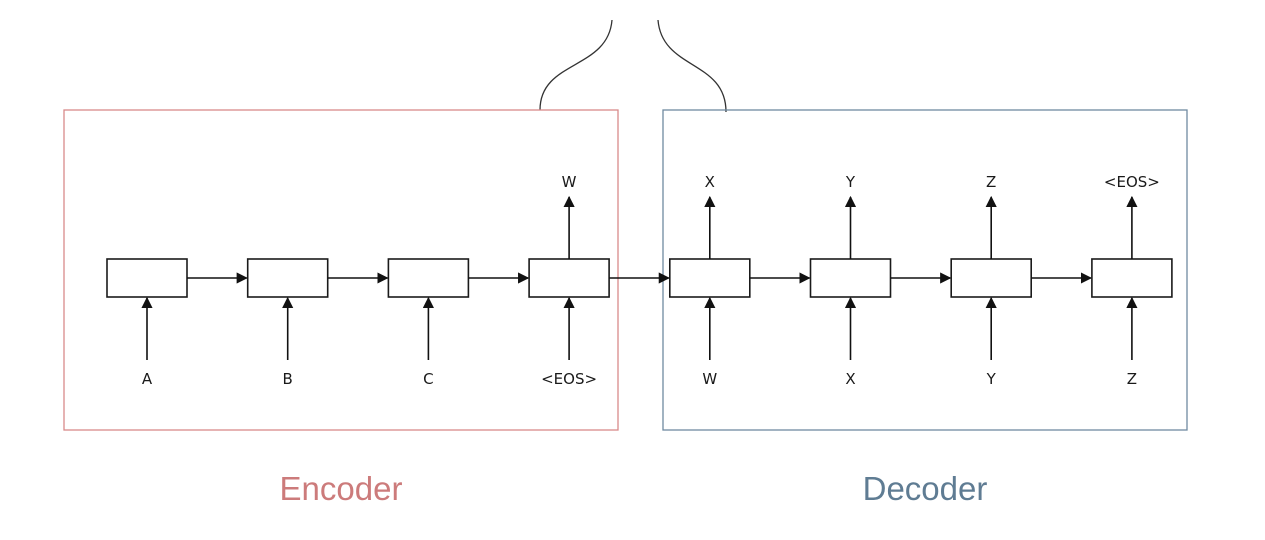  I want to click on decoder-input-label-8: Z, so click(1132, 379).